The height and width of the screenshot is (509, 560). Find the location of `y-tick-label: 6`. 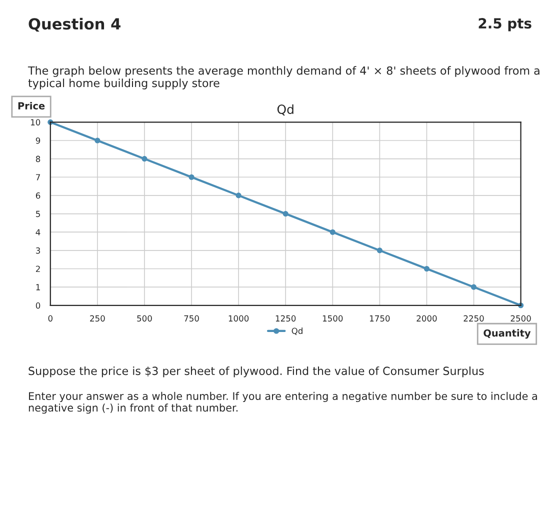

y-tick-label: 6 is located at coordinates (38, 195).